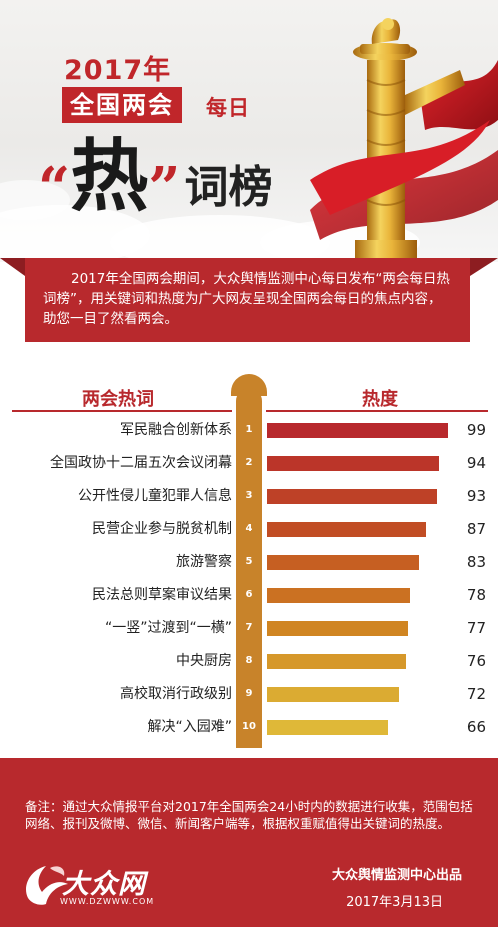  What do you see at coordinates (476, 496) in the screenshot?
I see `heat-value: 93` at bounding box center [476, 496].